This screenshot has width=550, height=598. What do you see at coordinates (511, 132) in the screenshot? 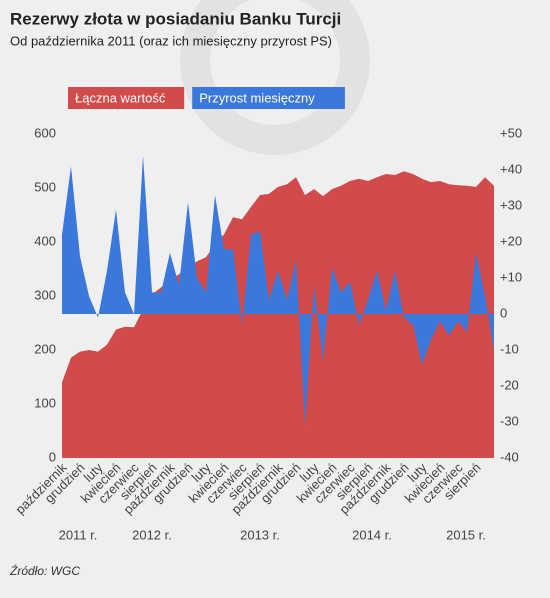
I see `y2-tick-label: +50` at bounding box center [511, 132].